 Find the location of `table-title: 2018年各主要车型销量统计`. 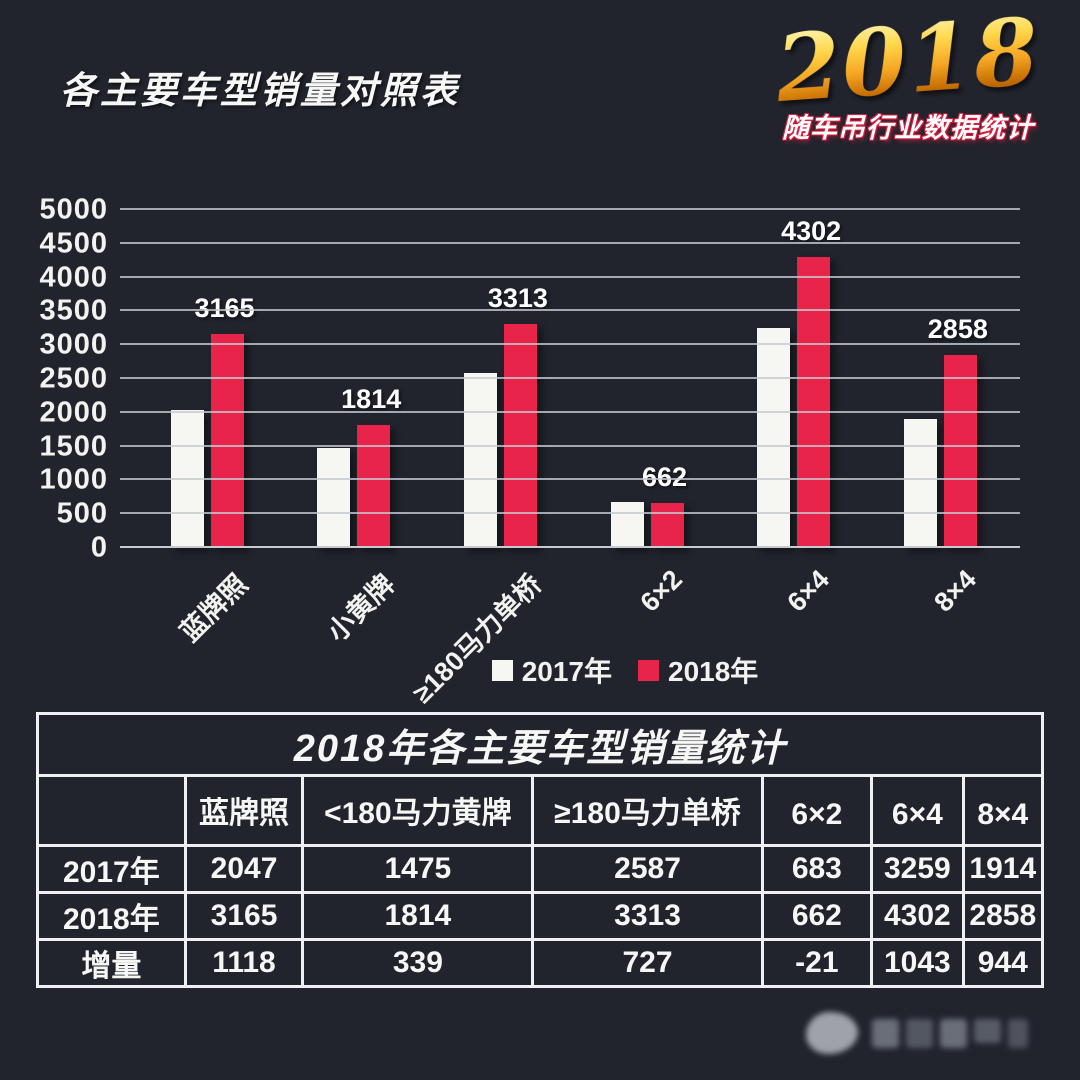

table-title: 2018年各主要车型销量统计 is located at coordinates (540, 744).